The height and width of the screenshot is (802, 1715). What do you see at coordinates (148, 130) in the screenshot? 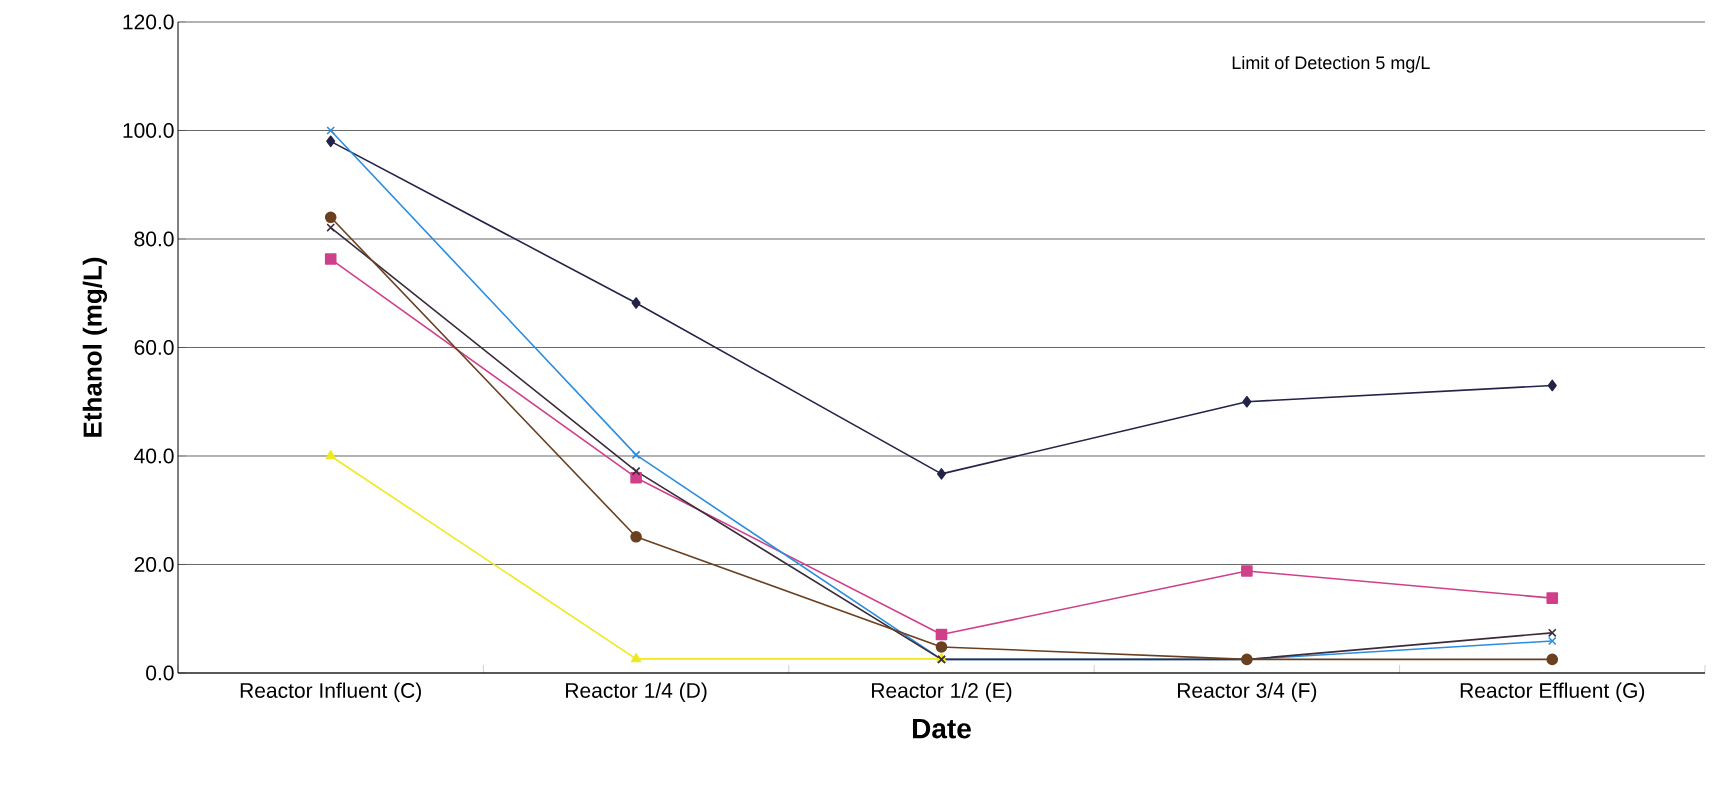
I see `y-tick-label: 100.0` at bounding box center [148, 130].